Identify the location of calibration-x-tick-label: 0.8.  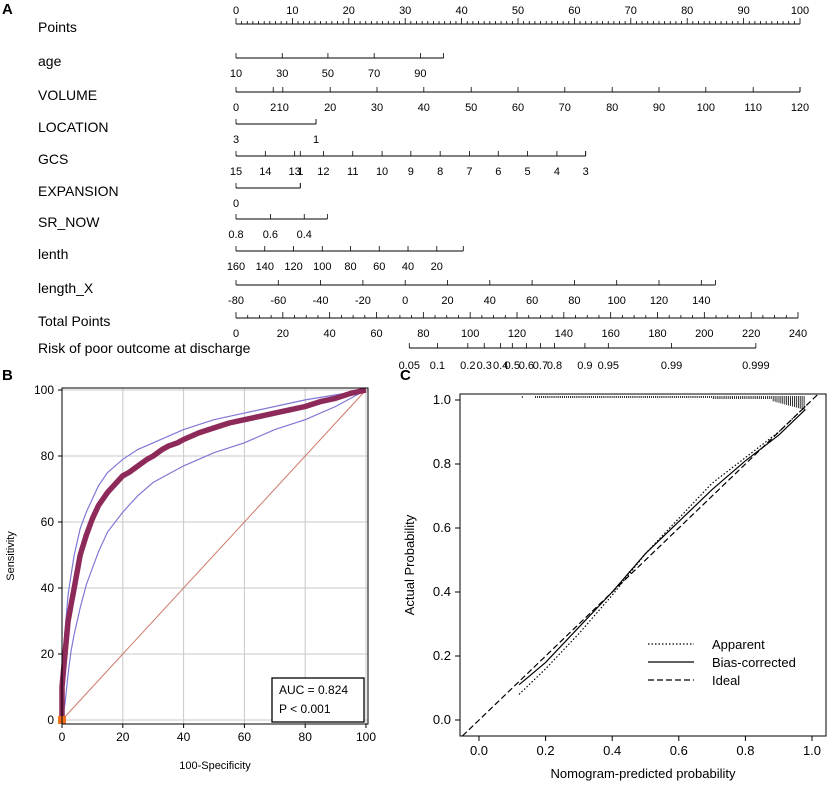
(745, 750).